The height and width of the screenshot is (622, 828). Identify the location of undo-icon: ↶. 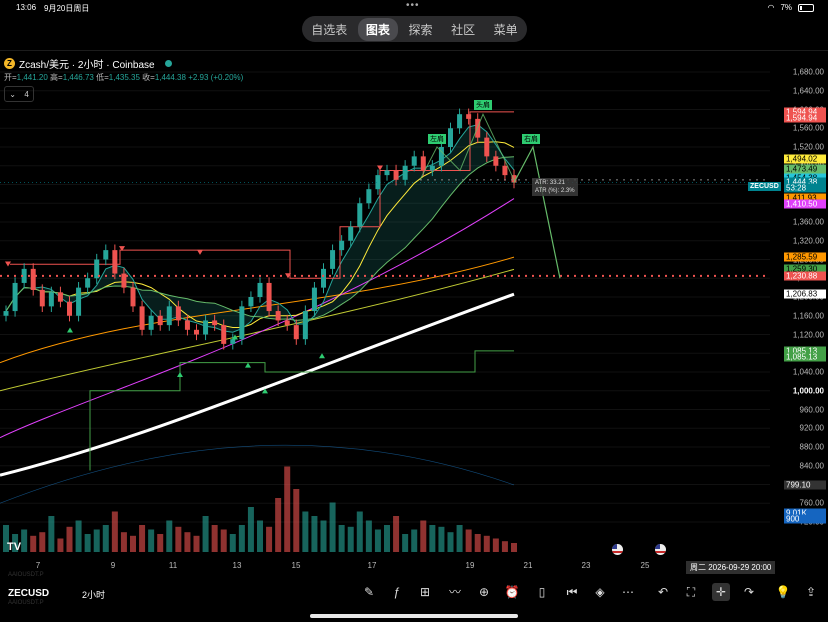
(663, 592).